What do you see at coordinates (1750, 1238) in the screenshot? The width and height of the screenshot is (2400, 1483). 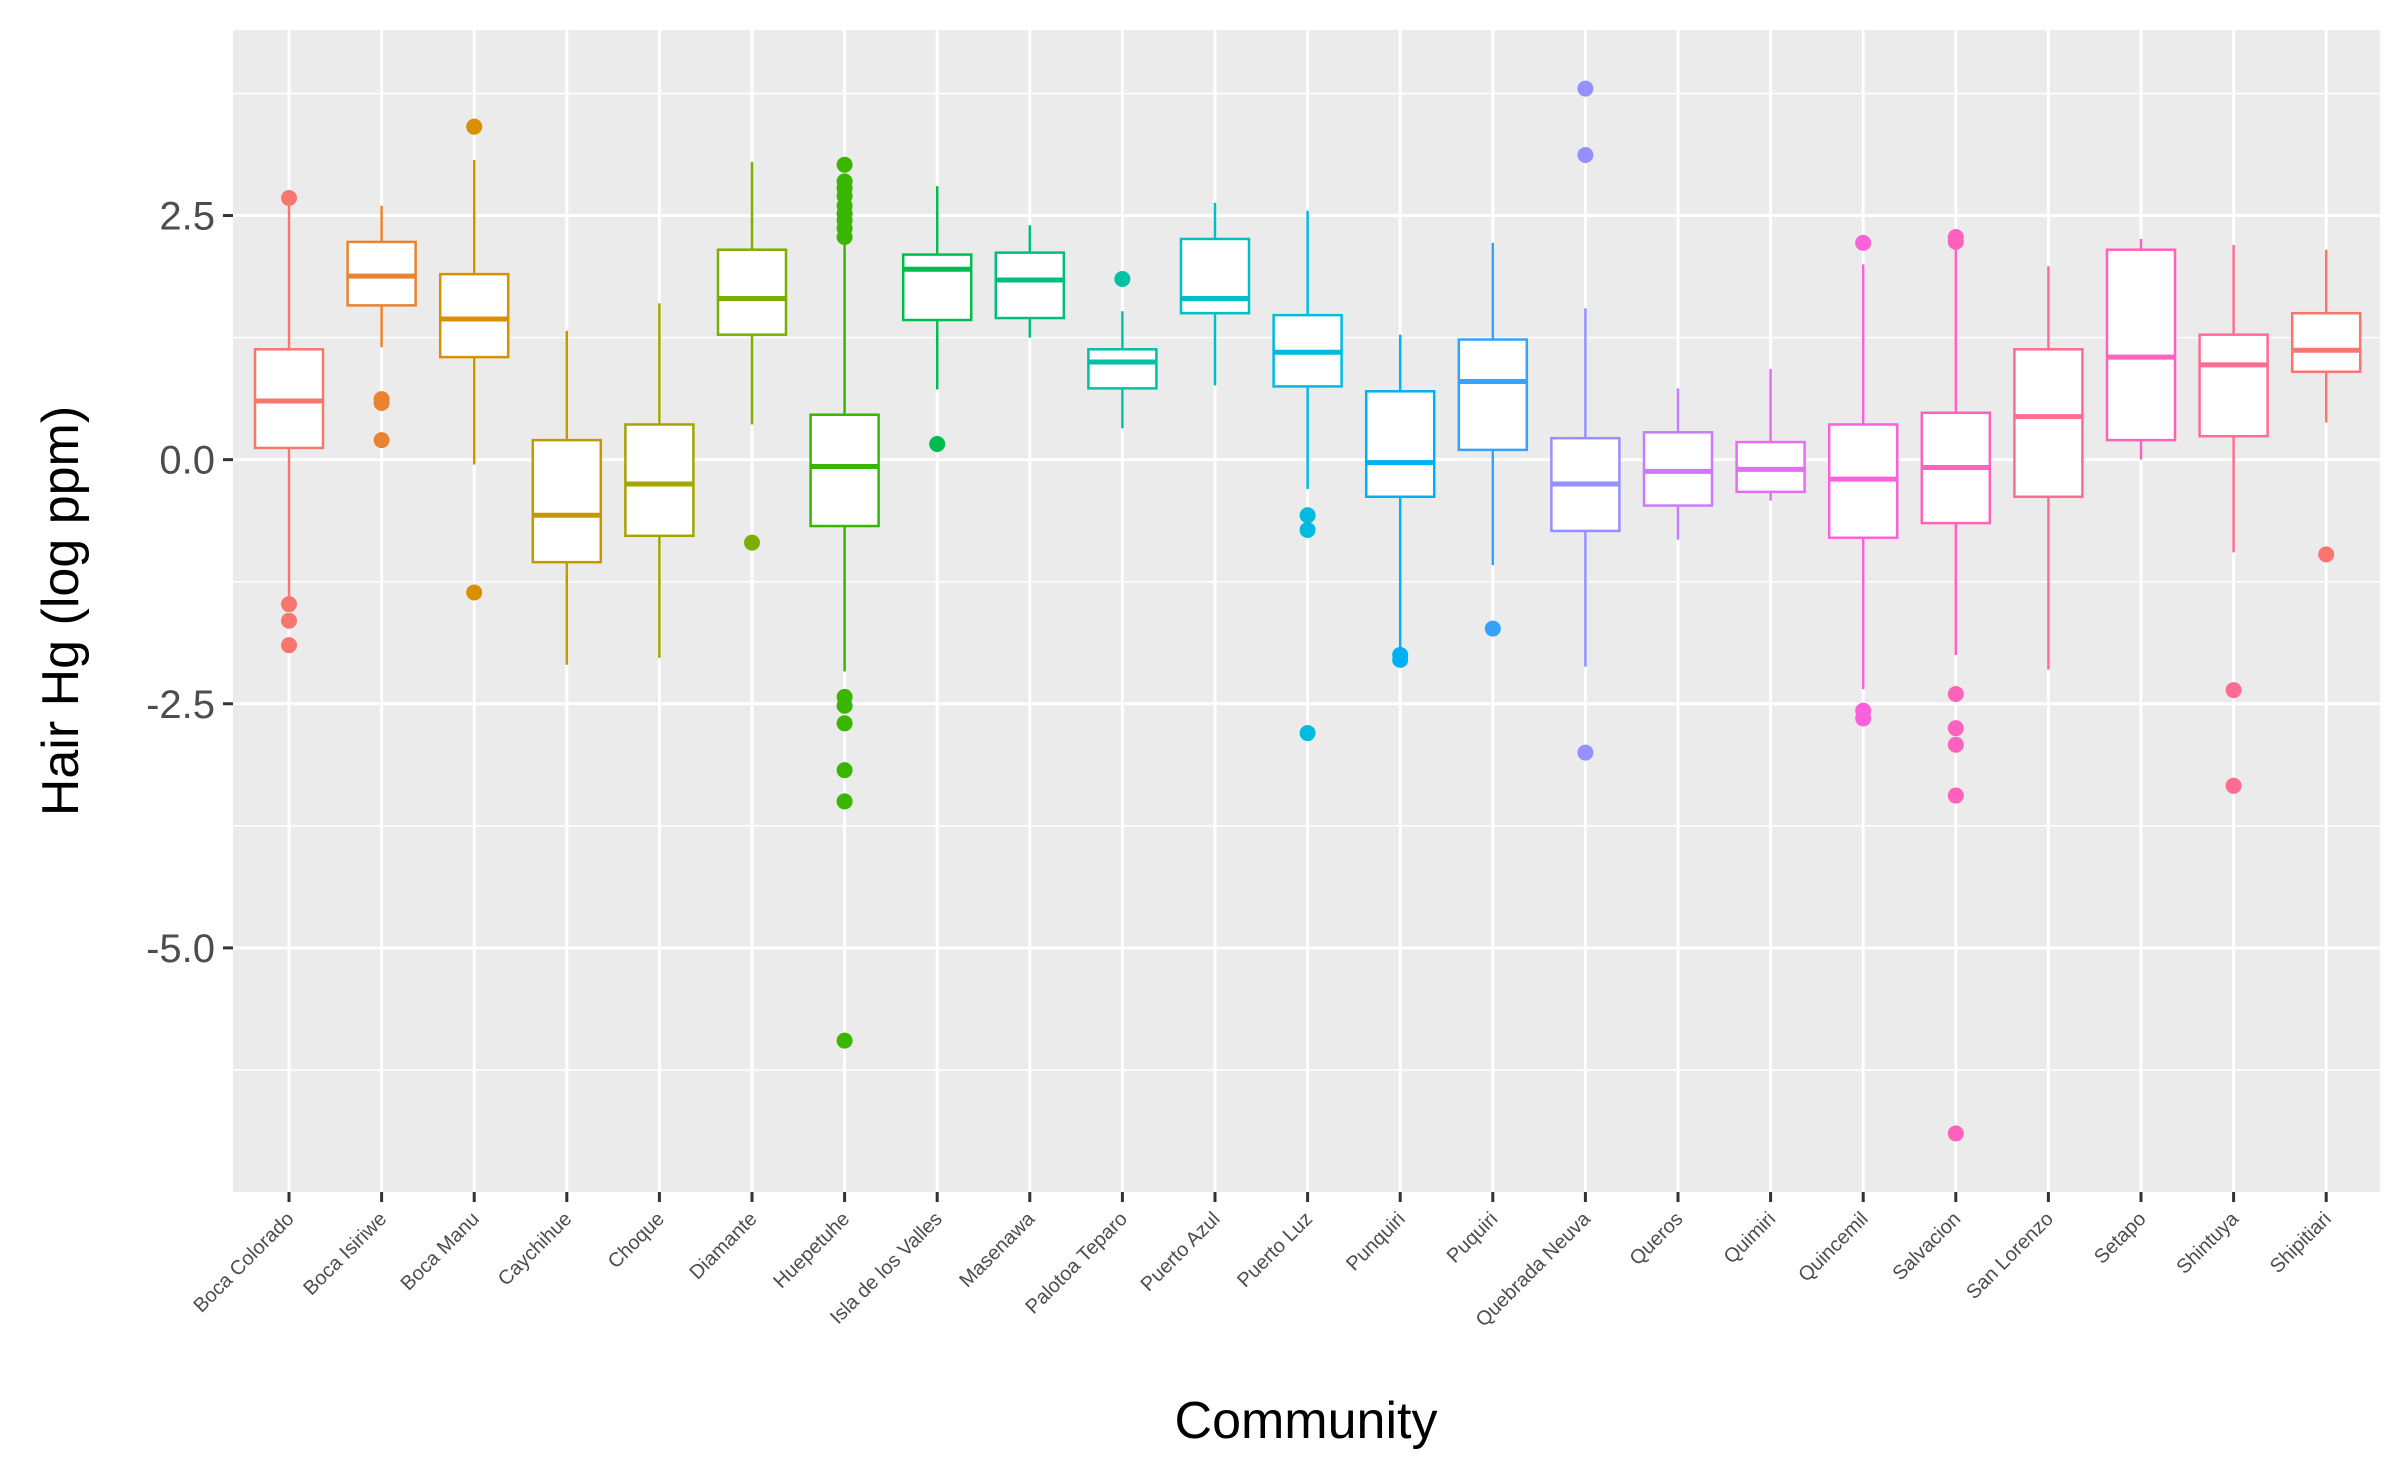 I see `x-tick-label: Quimiri` at bounding box center [1750, 1238].